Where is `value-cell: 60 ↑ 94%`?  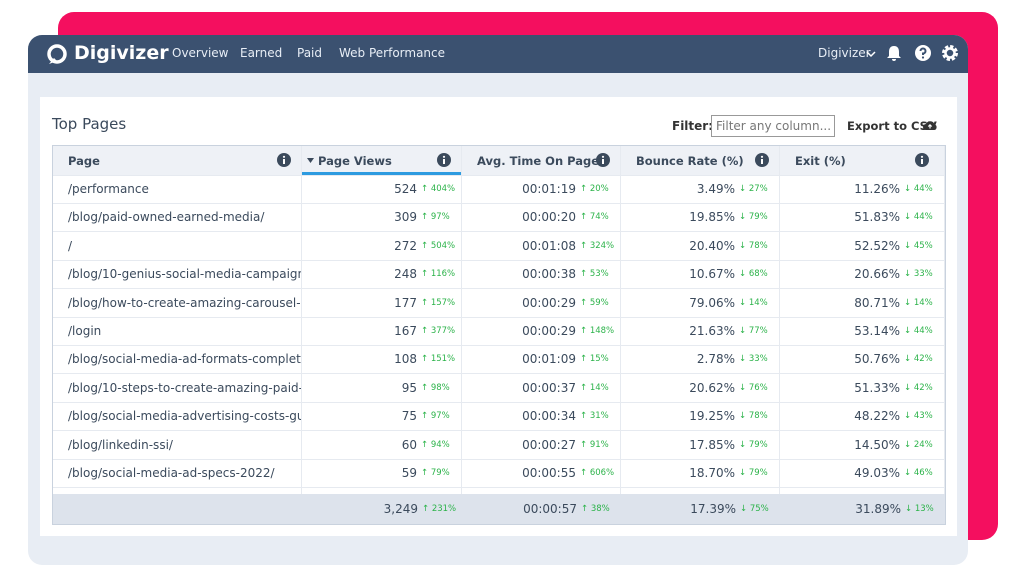
value-cell: 60 ↑ 94% is located at coordinates (382, 444).